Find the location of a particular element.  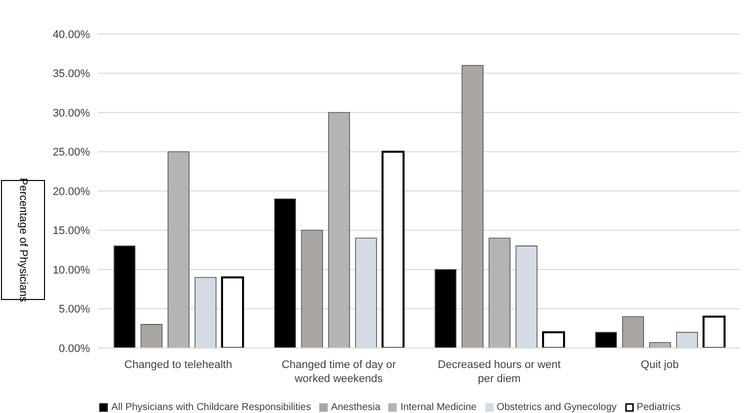

y-tick-label: 25.00% is located at coordinates (71, 152).